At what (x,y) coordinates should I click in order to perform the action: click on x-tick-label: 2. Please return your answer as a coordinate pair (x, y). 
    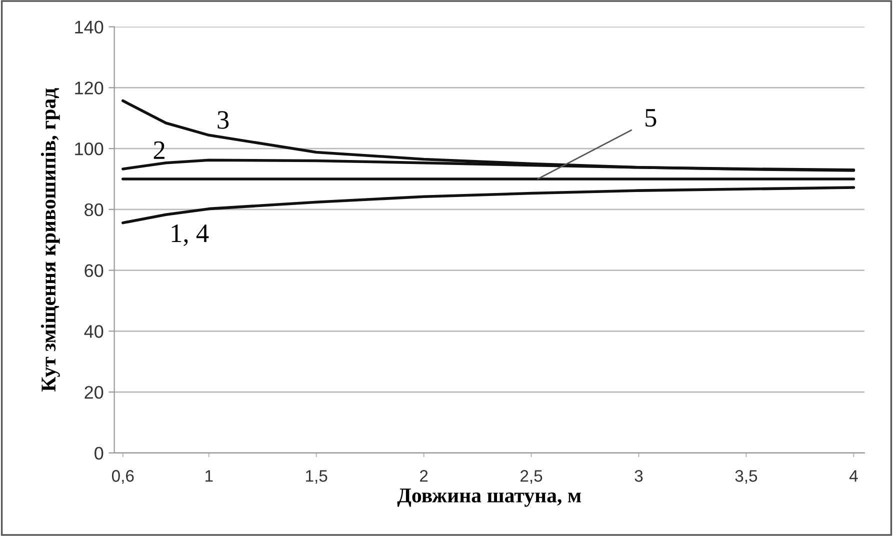
    Looking at the image, I should click on (424, 476).